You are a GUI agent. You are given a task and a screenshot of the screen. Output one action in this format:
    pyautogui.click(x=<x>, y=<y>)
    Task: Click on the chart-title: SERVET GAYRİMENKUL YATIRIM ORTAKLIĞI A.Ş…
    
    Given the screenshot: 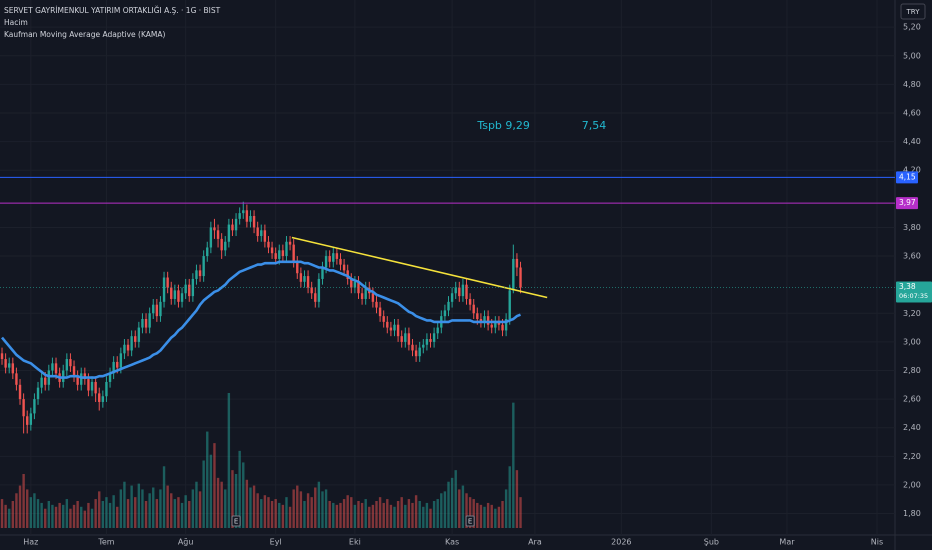 What is the action you would take?
    pyautogui.click(x=112, y=10)
    